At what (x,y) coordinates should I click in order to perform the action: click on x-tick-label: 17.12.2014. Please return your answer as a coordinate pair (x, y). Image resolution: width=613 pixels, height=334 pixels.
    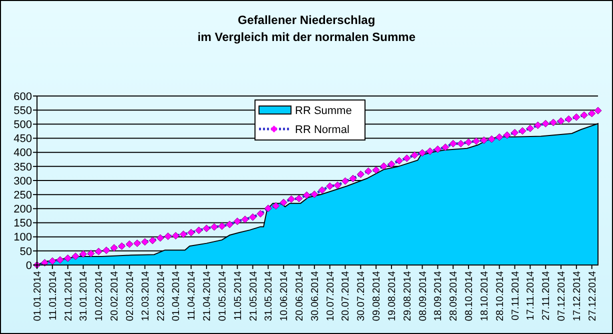
    Looking at the image, I should click on (577, 296).